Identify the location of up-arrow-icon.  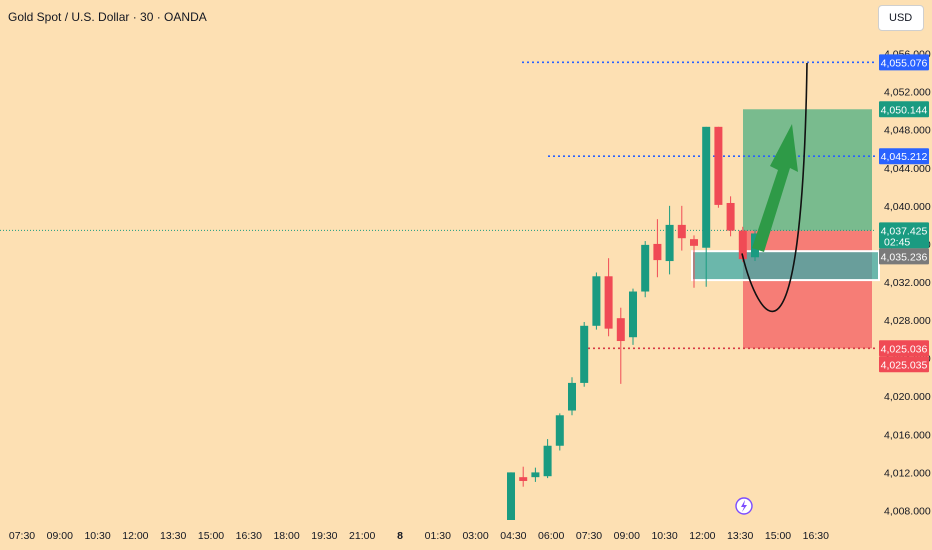
(775, 188).